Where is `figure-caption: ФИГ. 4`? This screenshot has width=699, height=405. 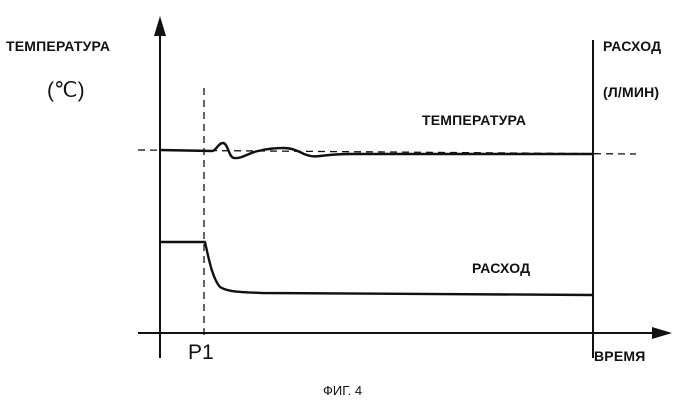 figure-caption: ФИГ. 4 is located at coordinates (342, 390).